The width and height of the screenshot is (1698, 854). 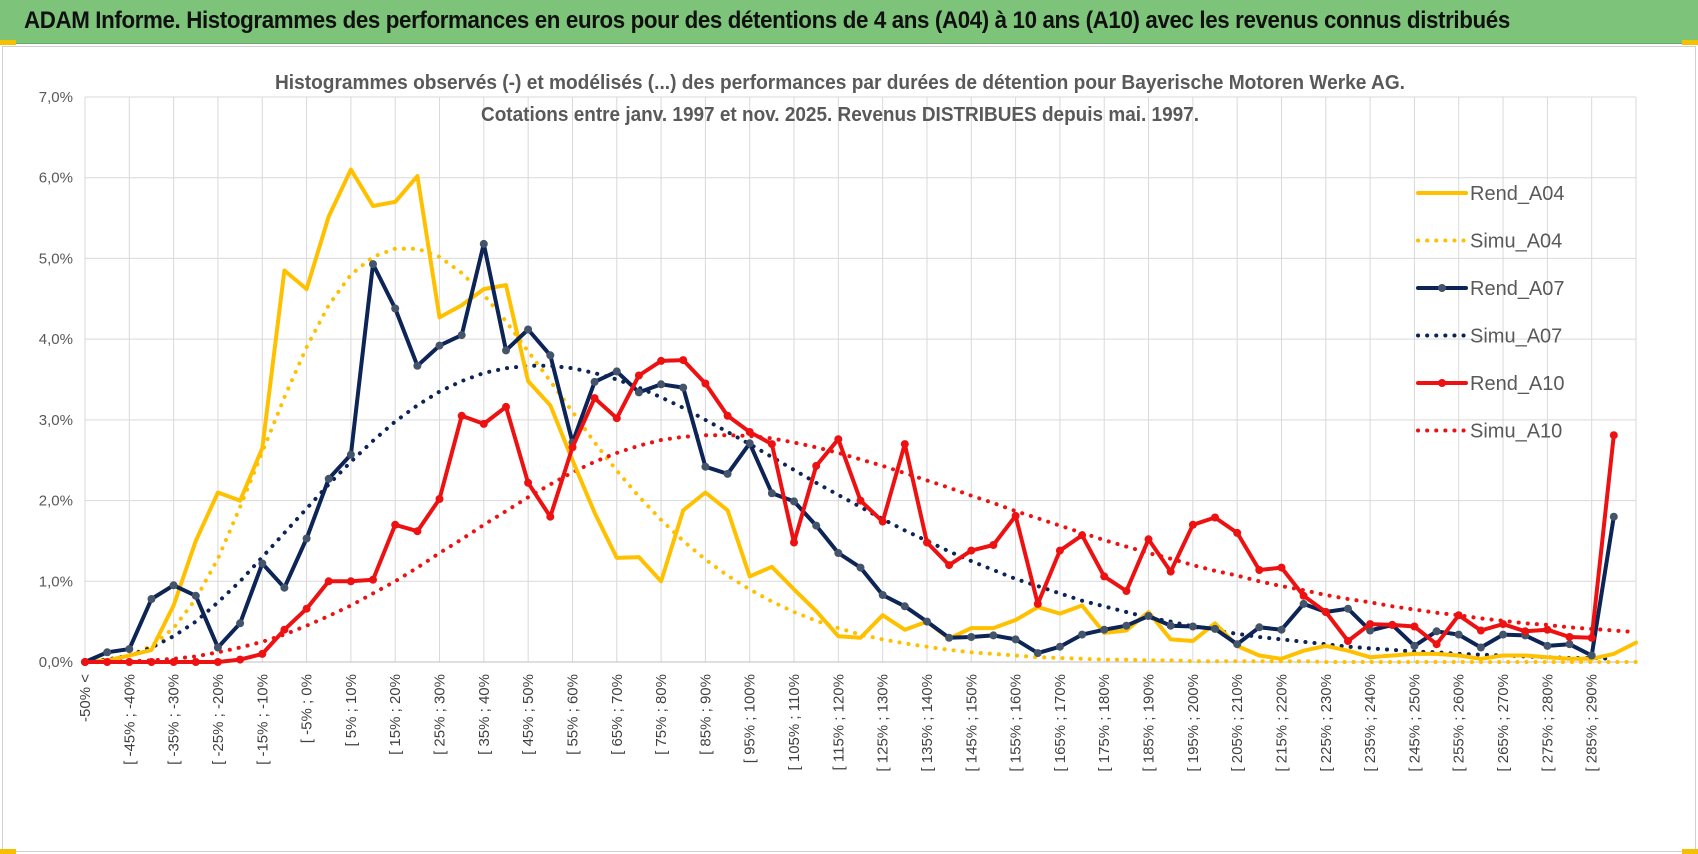 What do you see at coordinates (1060, 723) in the screenshot?
I see `x-tick-label: [ 165% ; 170%` at bounding box center [1060, 723].